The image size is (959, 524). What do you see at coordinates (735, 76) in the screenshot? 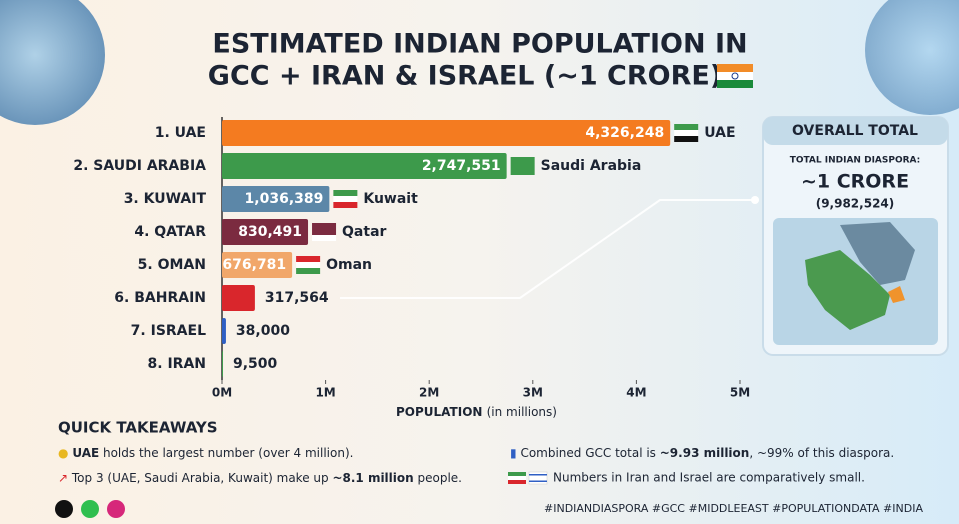
I see `india-flag` at bounding box center [735, 76].